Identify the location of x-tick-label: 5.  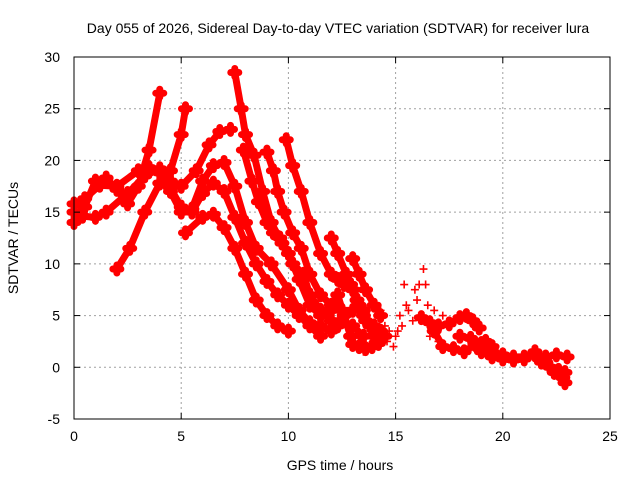
(181, 436).